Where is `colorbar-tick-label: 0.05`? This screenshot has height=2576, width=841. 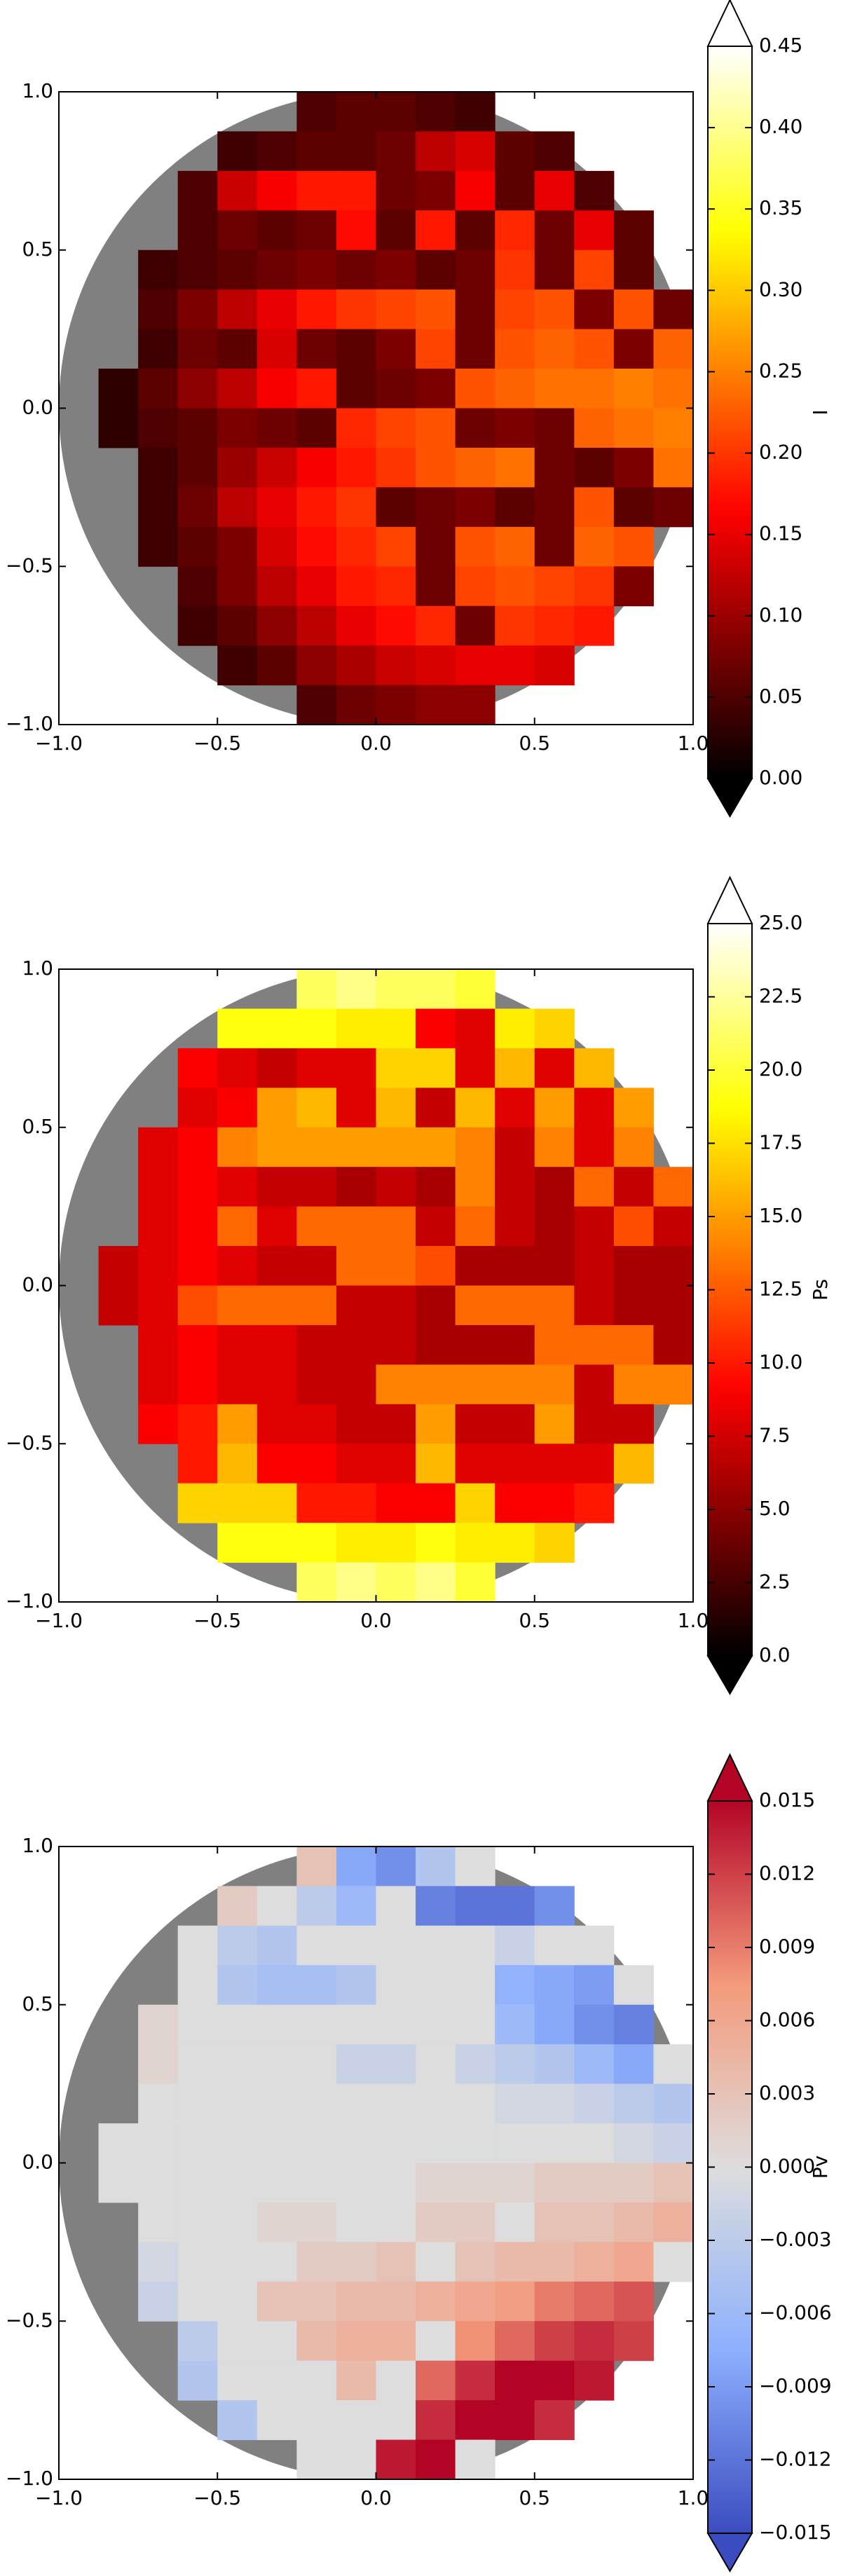 colorbar-tick-label: 0.05 is located at coordinates (780, 697).